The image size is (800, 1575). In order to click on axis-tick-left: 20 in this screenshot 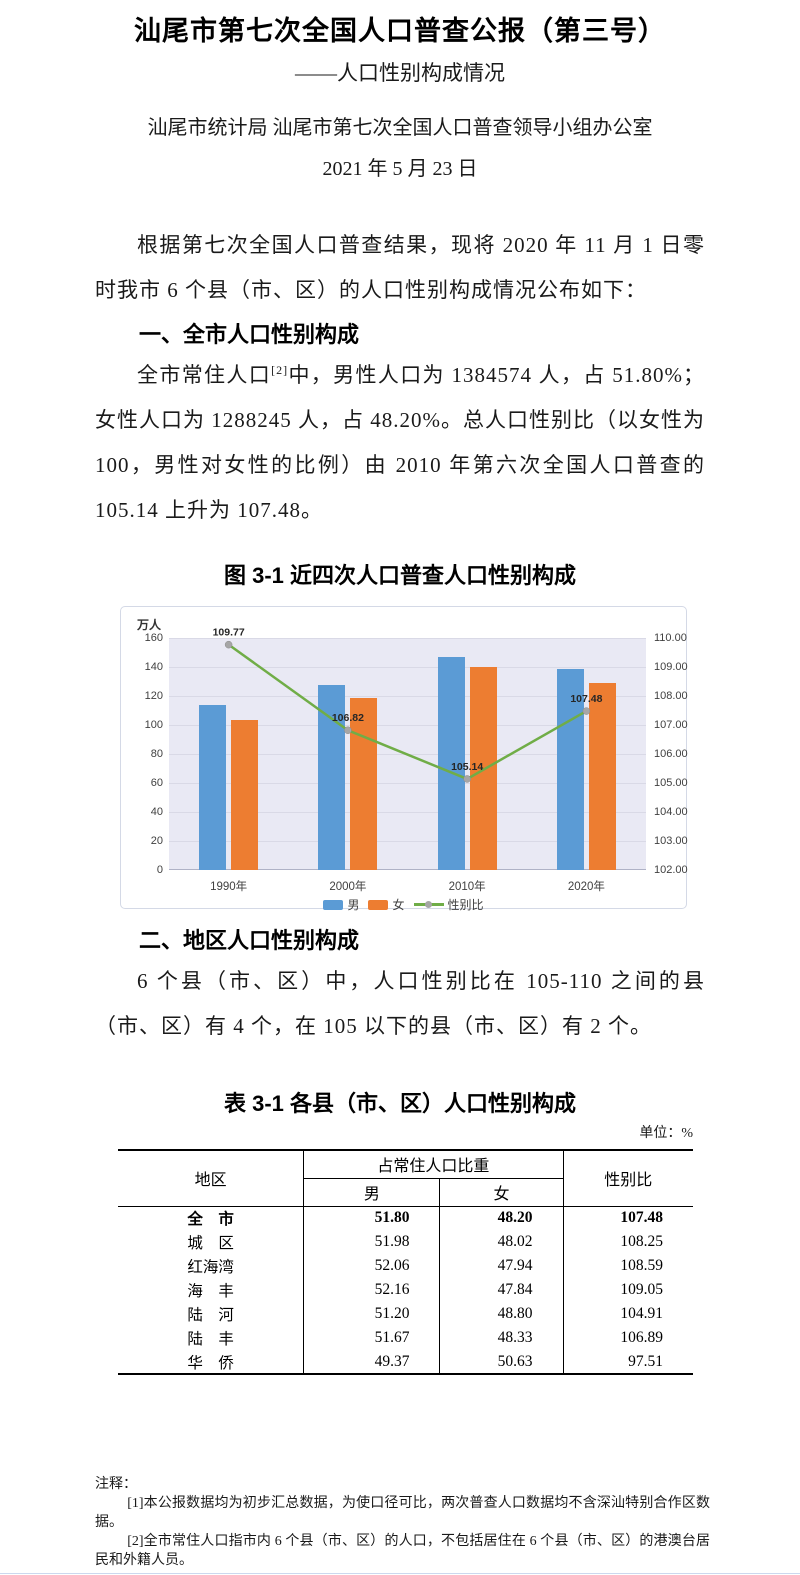, I will do `click(156, 841)`.